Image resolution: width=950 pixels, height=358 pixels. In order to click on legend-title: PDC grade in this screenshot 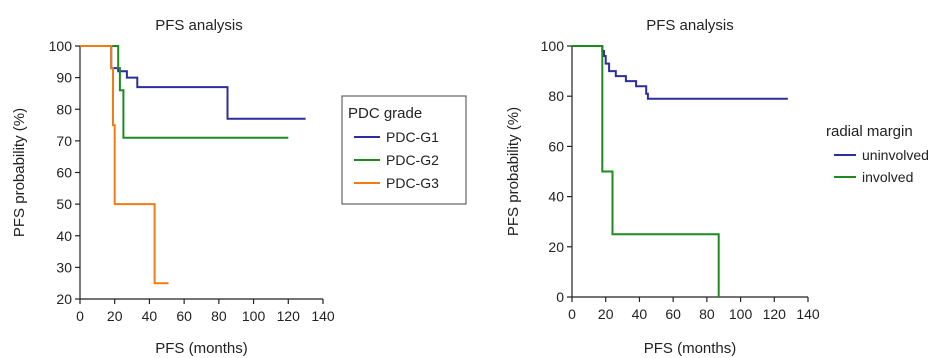, I will do `click(385, 113)`.